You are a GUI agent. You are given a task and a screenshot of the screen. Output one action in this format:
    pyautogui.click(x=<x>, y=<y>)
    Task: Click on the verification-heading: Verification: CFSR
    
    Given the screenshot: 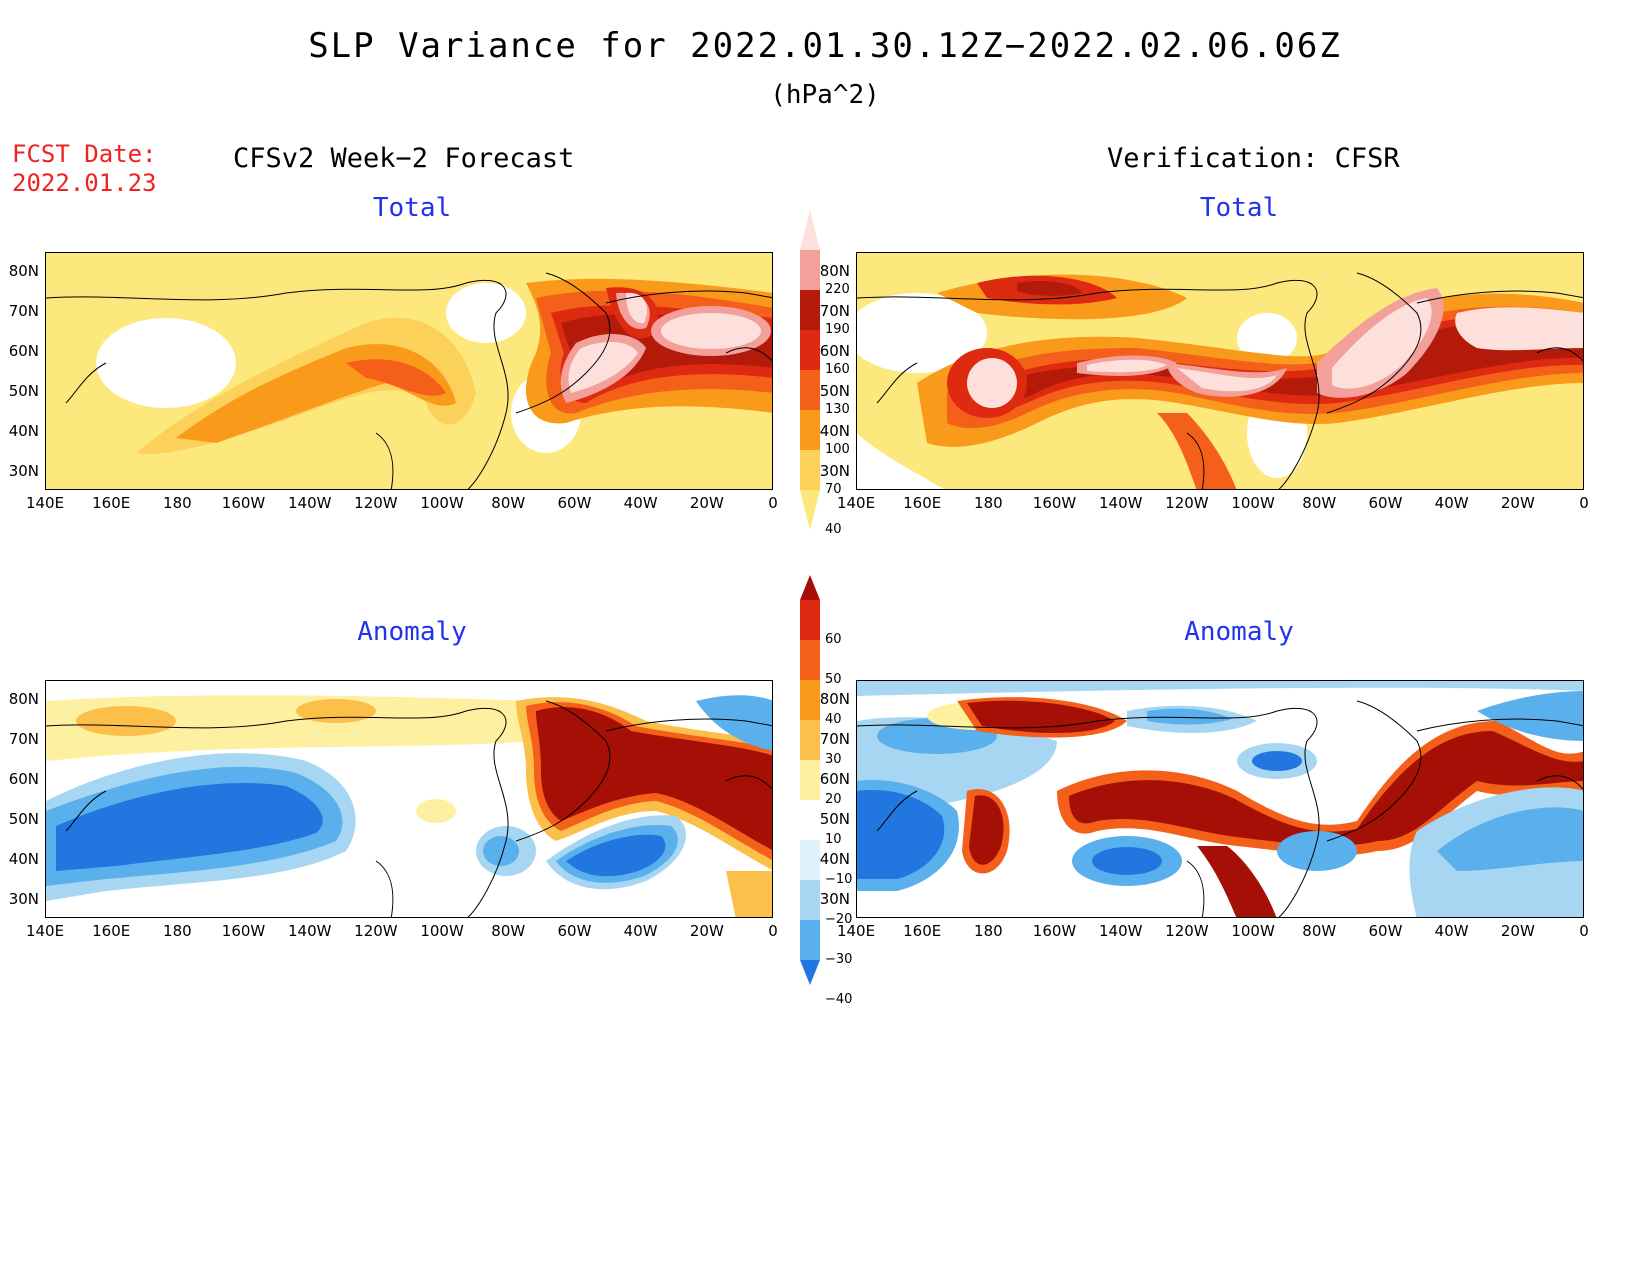 What is the action you would take?
    pyautogui.click(x=1253, y=158)
    